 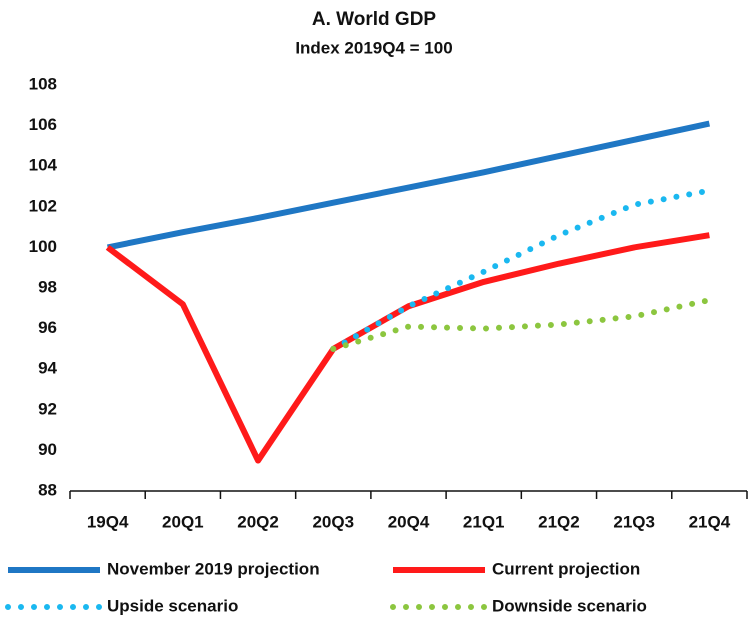 What do you see at coordinates (333, 521) in the screenshot?
I see `x-tick-label: 20Q3` at bounding box center [333, 521].